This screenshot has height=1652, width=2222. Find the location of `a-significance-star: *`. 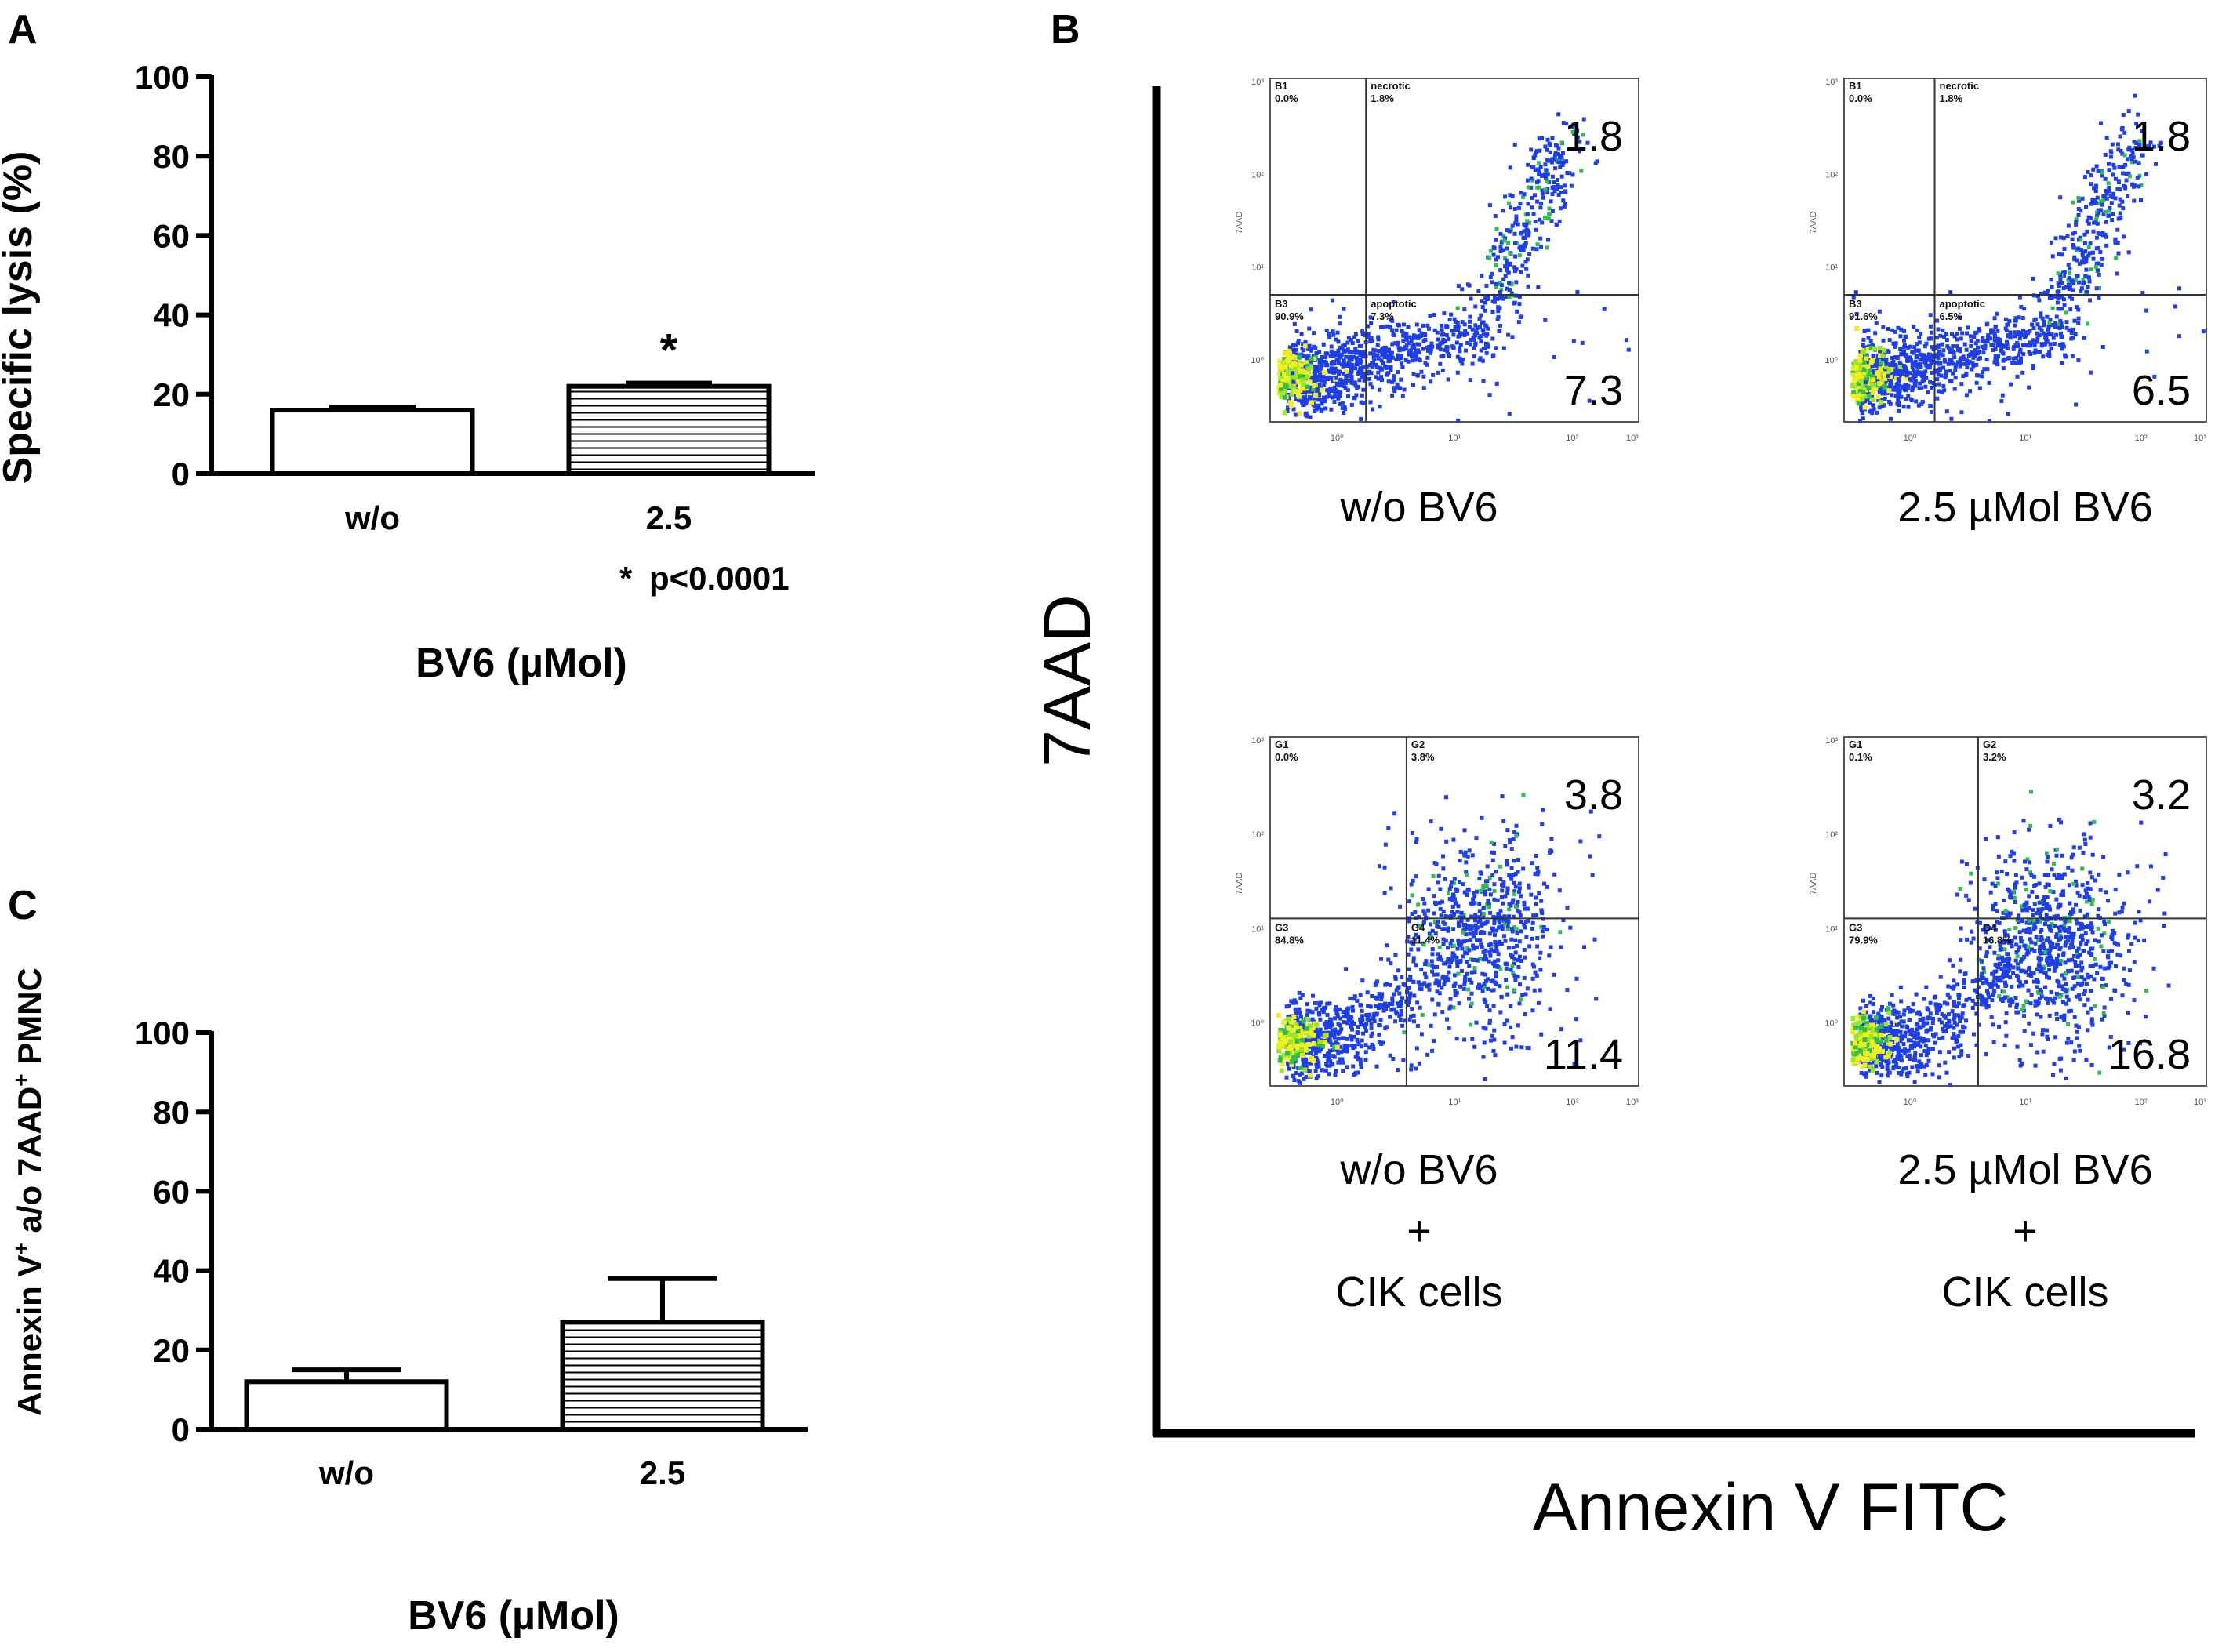

a-significance-star: * is located at coordinates (669, 350).